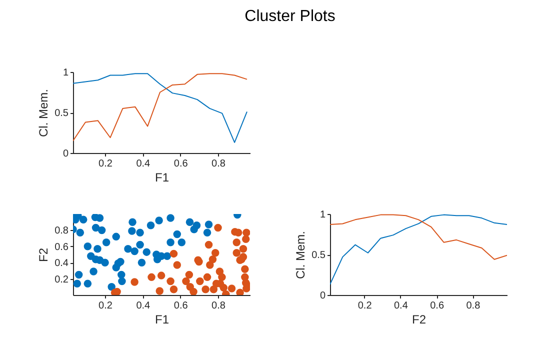  Describe the element at coordinates (43, 255) in the screenshot. I see `y-axis-title: F2` at that location.